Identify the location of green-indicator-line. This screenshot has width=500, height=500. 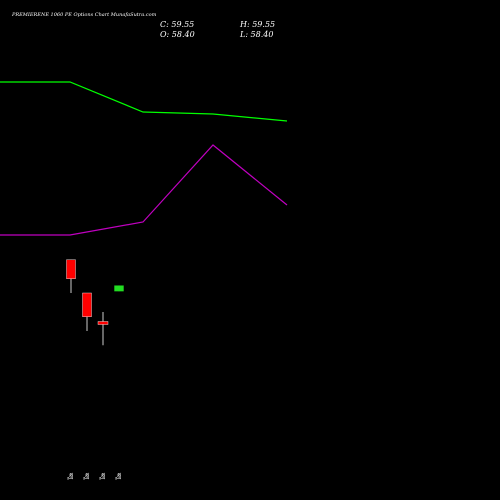
(144, 101).